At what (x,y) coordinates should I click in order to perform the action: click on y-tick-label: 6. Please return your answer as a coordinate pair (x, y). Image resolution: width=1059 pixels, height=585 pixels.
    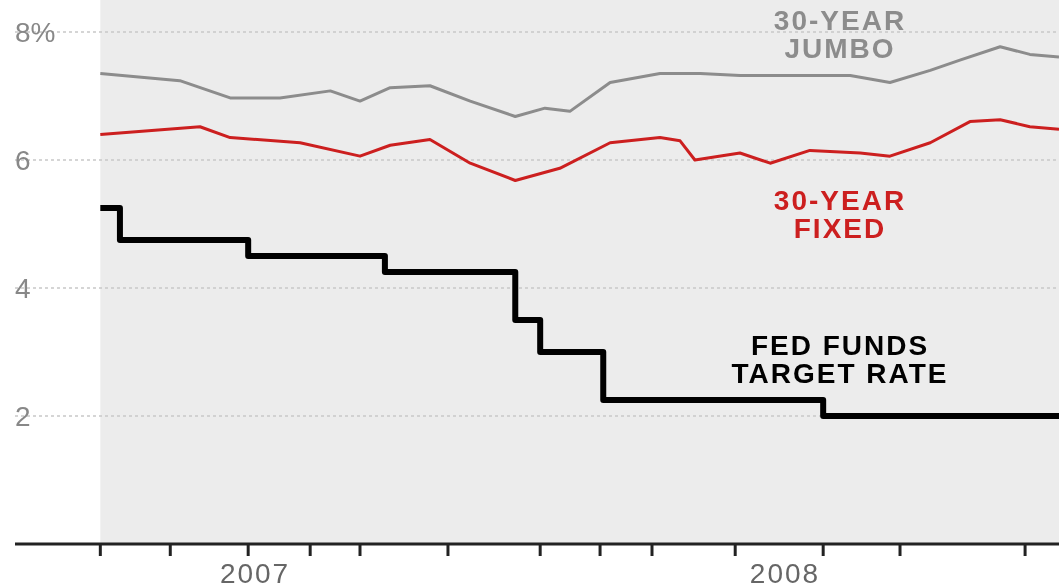
    Looking at the image, I should click on (23, 160).